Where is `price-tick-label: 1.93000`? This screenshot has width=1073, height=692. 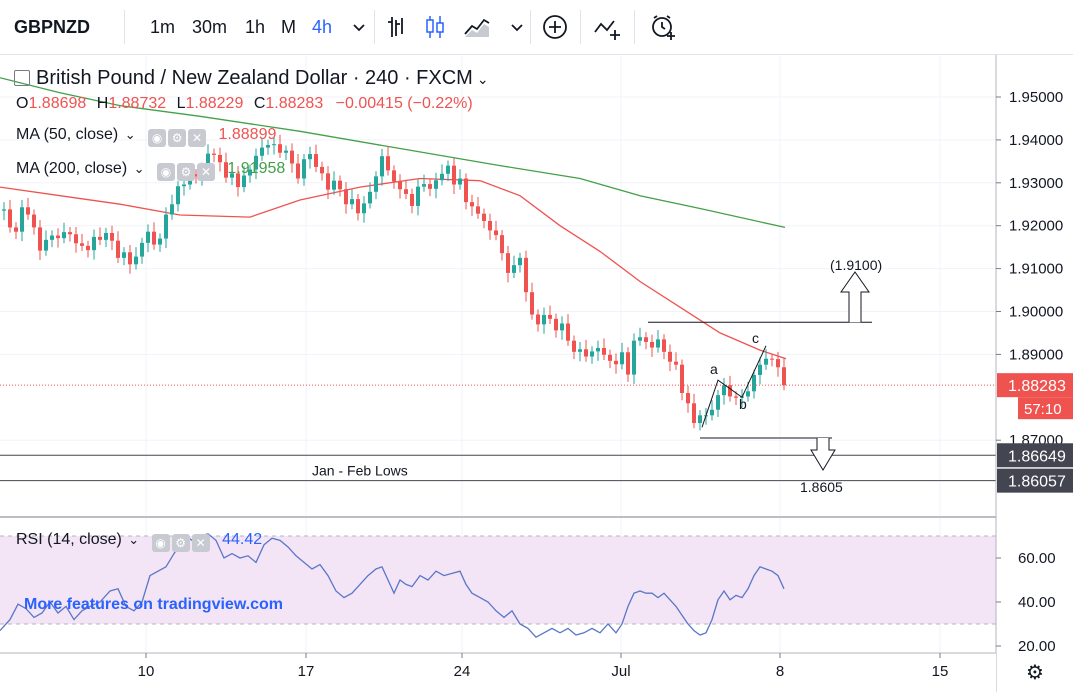
price-tick-label: 1.93000 is located at coordinates (1036, 183).